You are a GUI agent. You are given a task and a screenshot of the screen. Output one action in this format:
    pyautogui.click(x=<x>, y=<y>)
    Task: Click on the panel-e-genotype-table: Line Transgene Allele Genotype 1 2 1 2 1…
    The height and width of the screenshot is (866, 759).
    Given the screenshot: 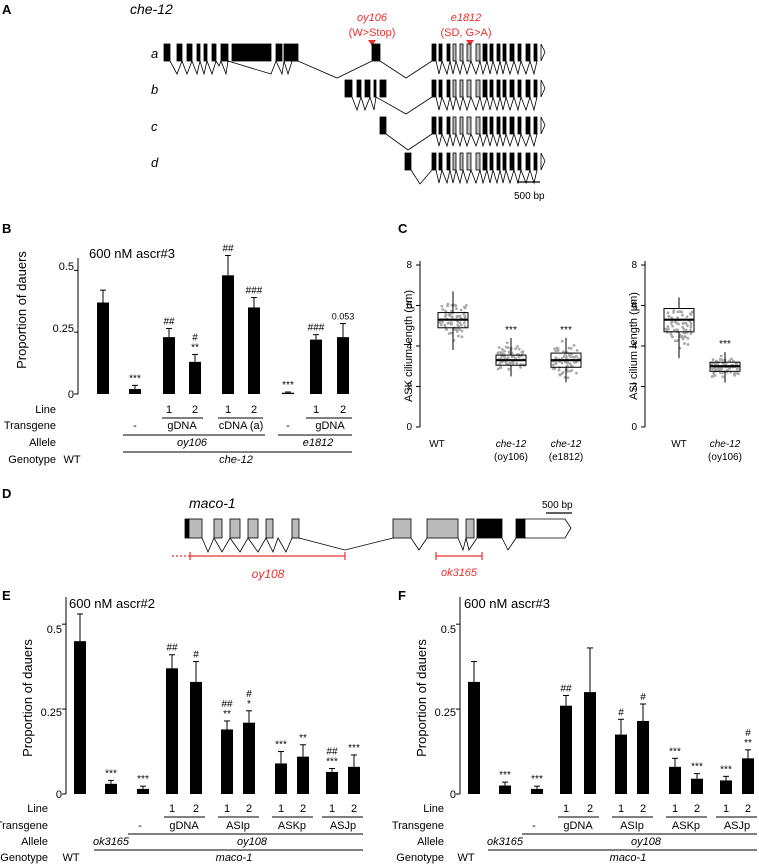 What is the action you would take?
    pyautogui.click(x=181, y=833)
    